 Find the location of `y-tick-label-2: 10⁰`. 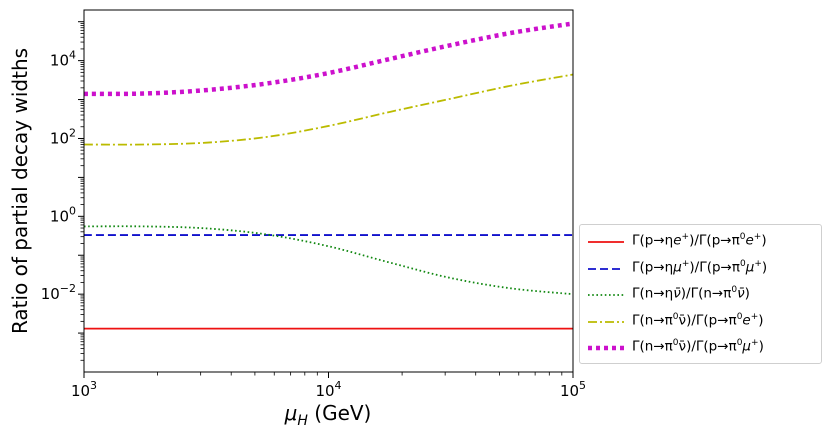

y-tick-label-2: 10⁰ is located at coordinates (63, 214).